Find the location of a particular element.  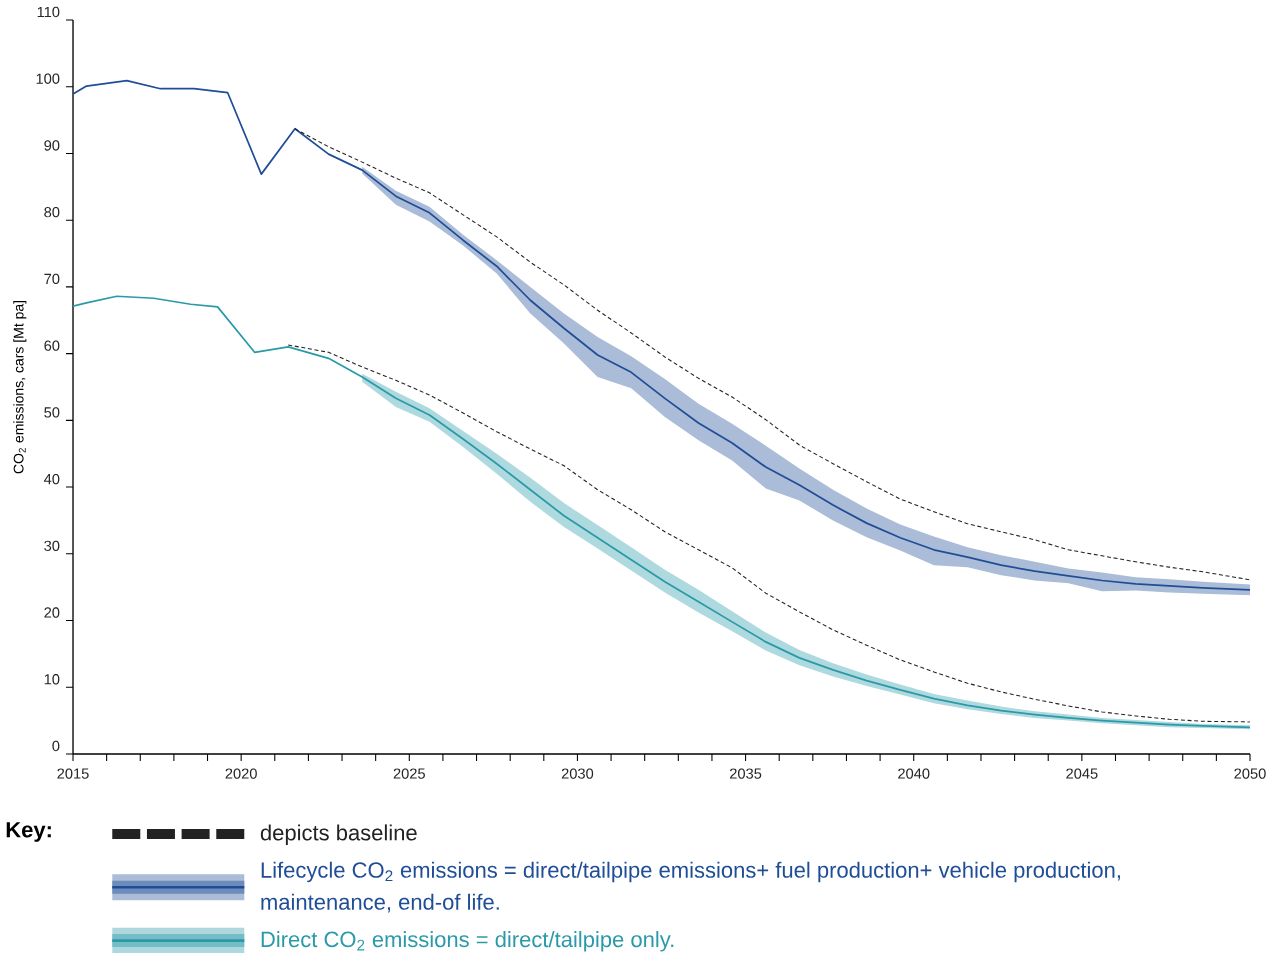

x-tick-label: 2020 is located at coordinates (241, 773).